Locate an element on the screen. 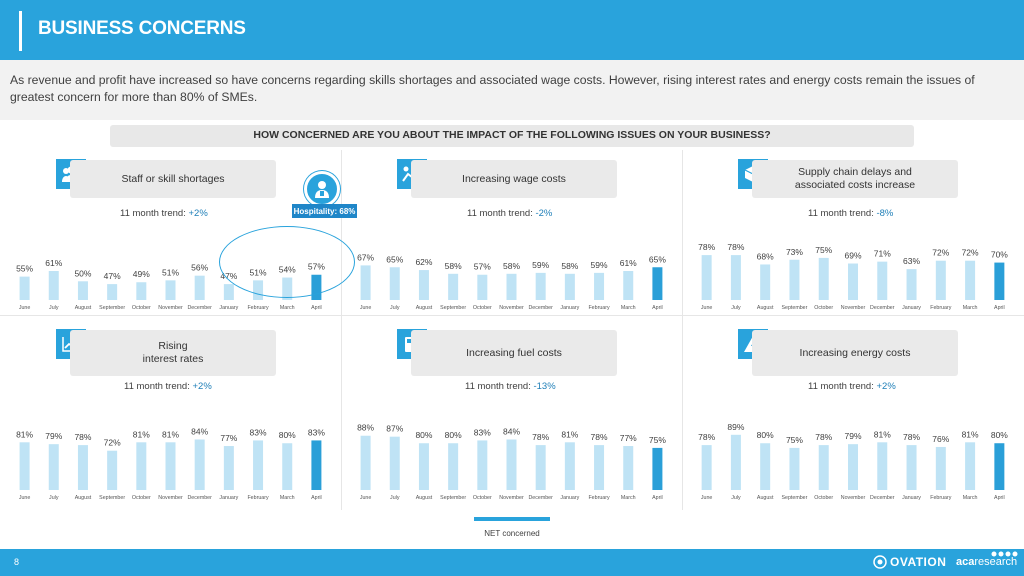  bar-value-label: 65% is located at coordinates (657, 259).